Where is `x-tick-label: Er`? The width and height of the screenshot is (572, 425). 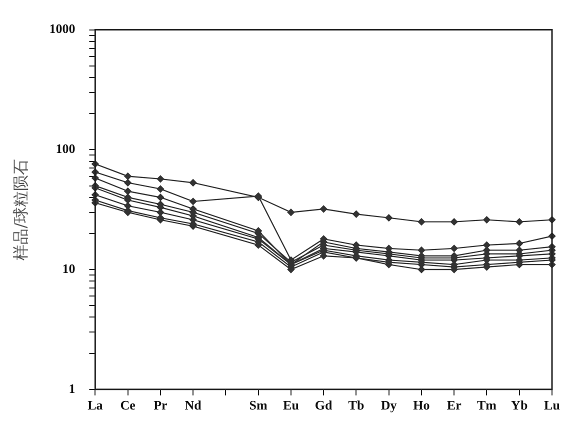
x-tick-label: Er is located at coordinates (454, 405).